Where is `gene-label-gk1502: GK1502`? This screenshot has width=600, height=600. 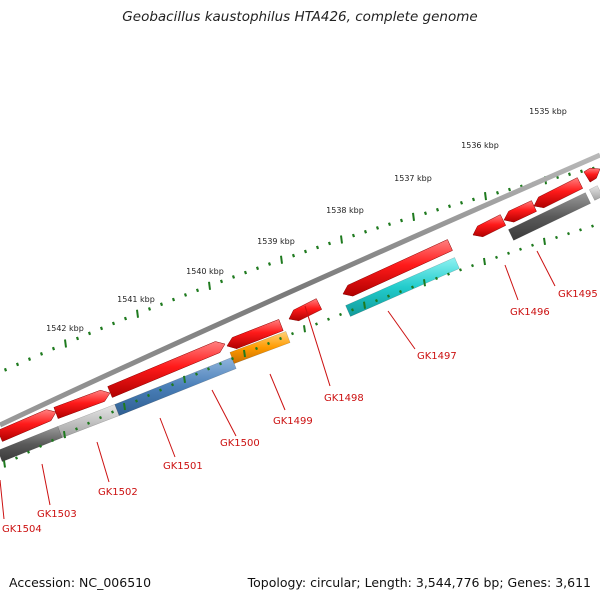 gene-label-gk1502: GK1502 is located at coordinates (118, 492).